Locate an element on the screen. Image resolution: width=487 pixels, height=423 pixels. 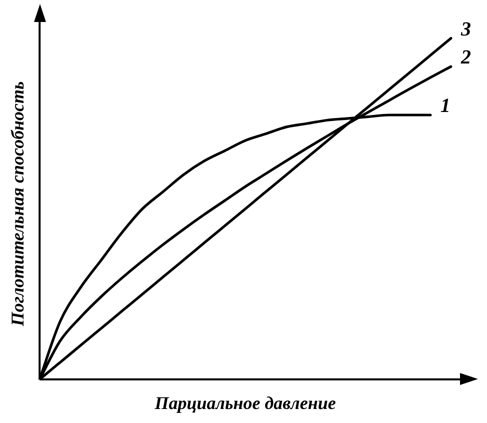
series-label: 2 is located at coordinates (465, 57).